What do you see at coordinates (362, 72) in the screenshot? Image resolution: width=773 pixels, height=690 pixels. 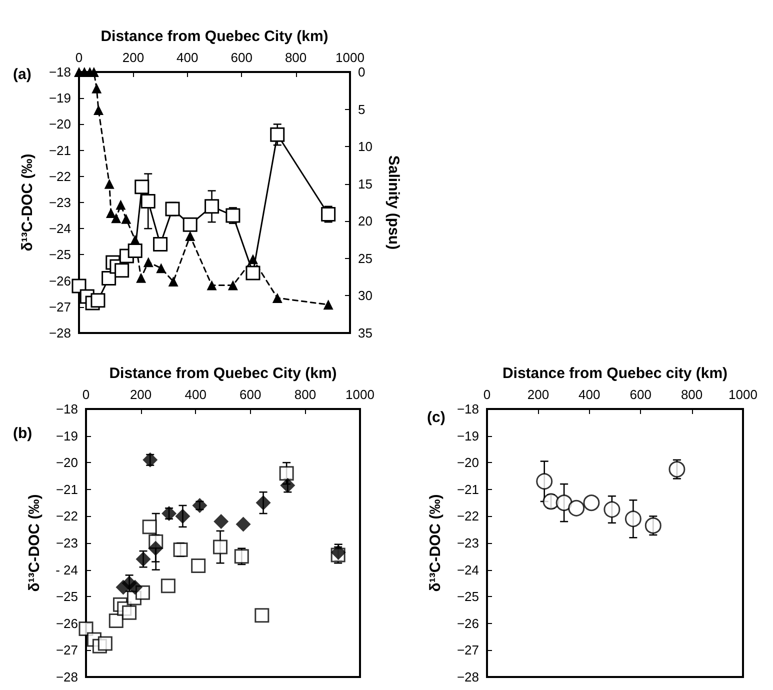 I see `y2-tick-label: 0` at bounding box center [362, 72].